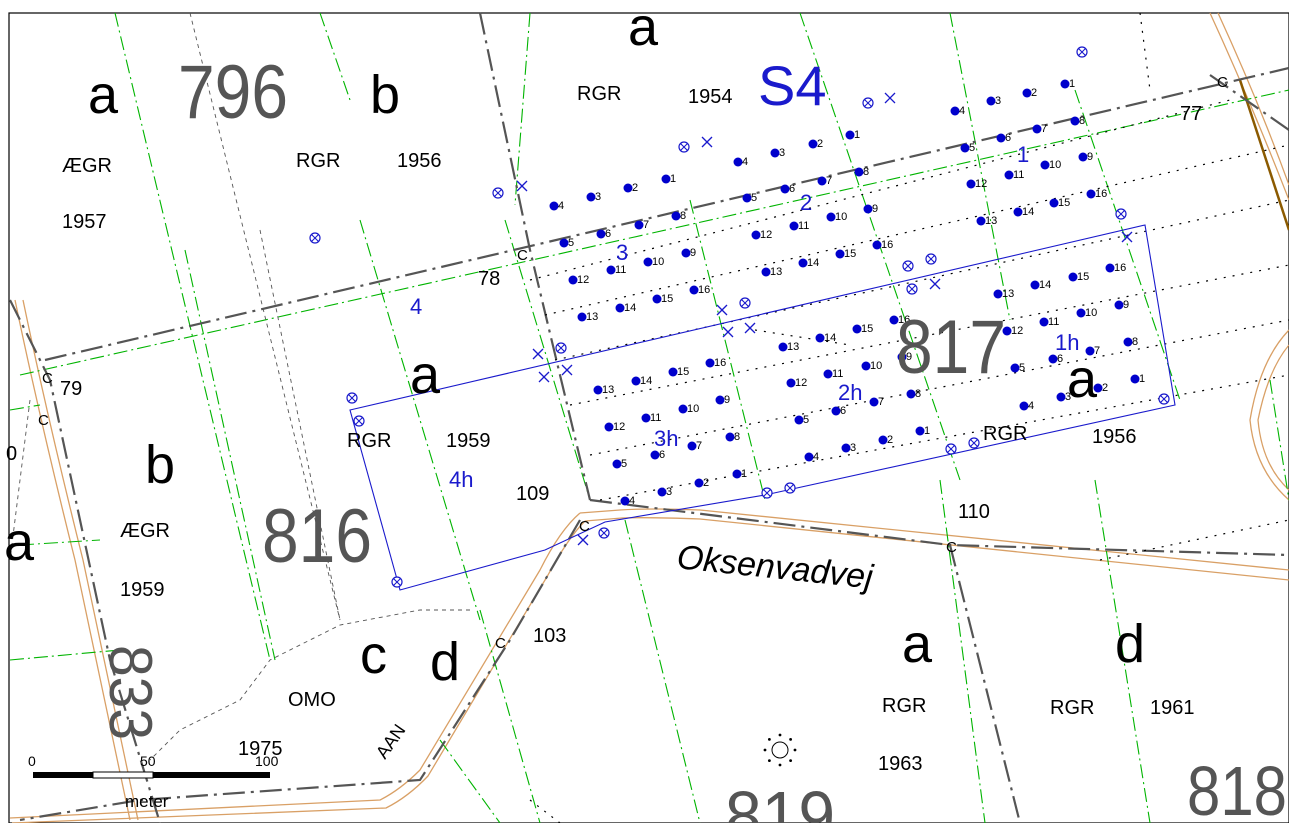 This screenshot has height=823, width=1289. I want to click on tree-number: 7, so click(881, 402).